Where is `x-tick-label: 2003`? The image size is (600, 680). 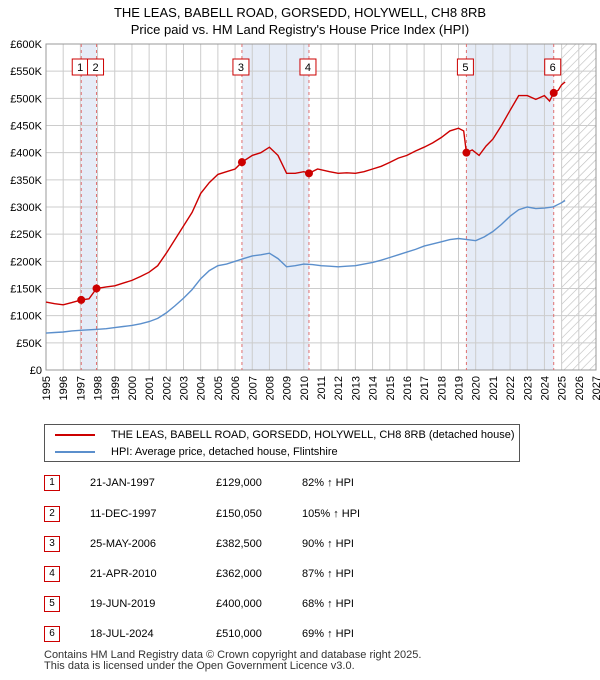
x-tick-label: 2003 is located at coordinates (185, 388).